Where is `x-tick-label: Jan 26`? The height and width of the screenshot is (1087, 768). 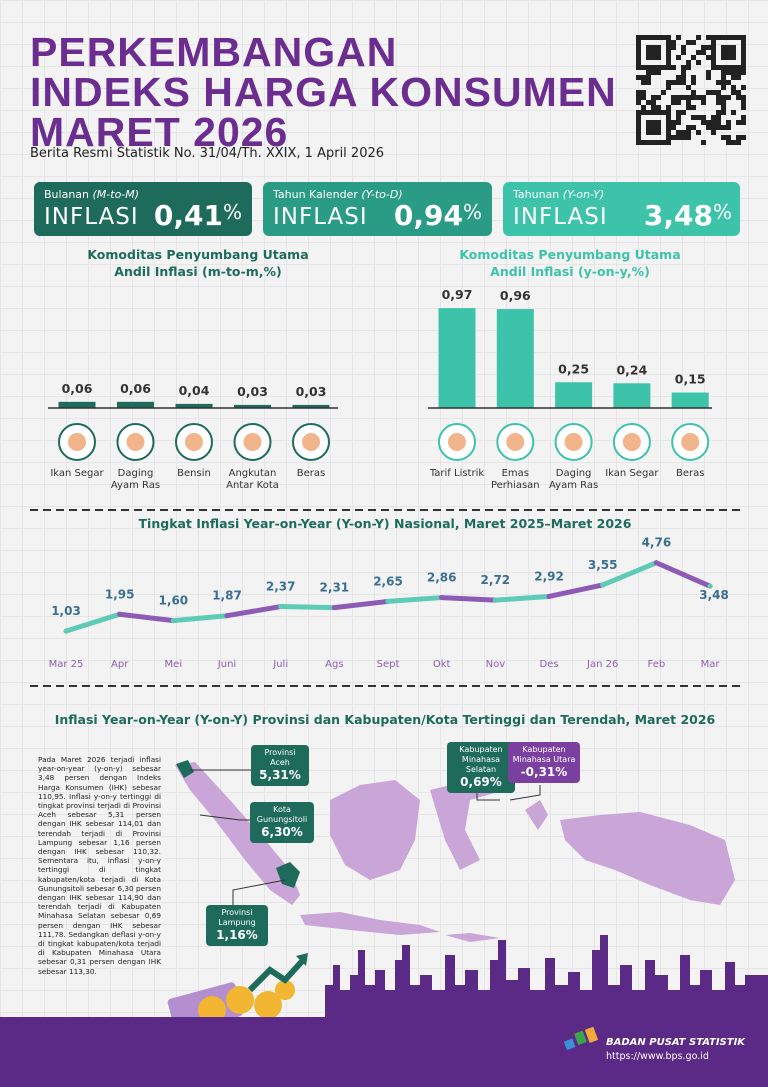 x-tick-label: Jan 26 is located at coordinates (602, 664).